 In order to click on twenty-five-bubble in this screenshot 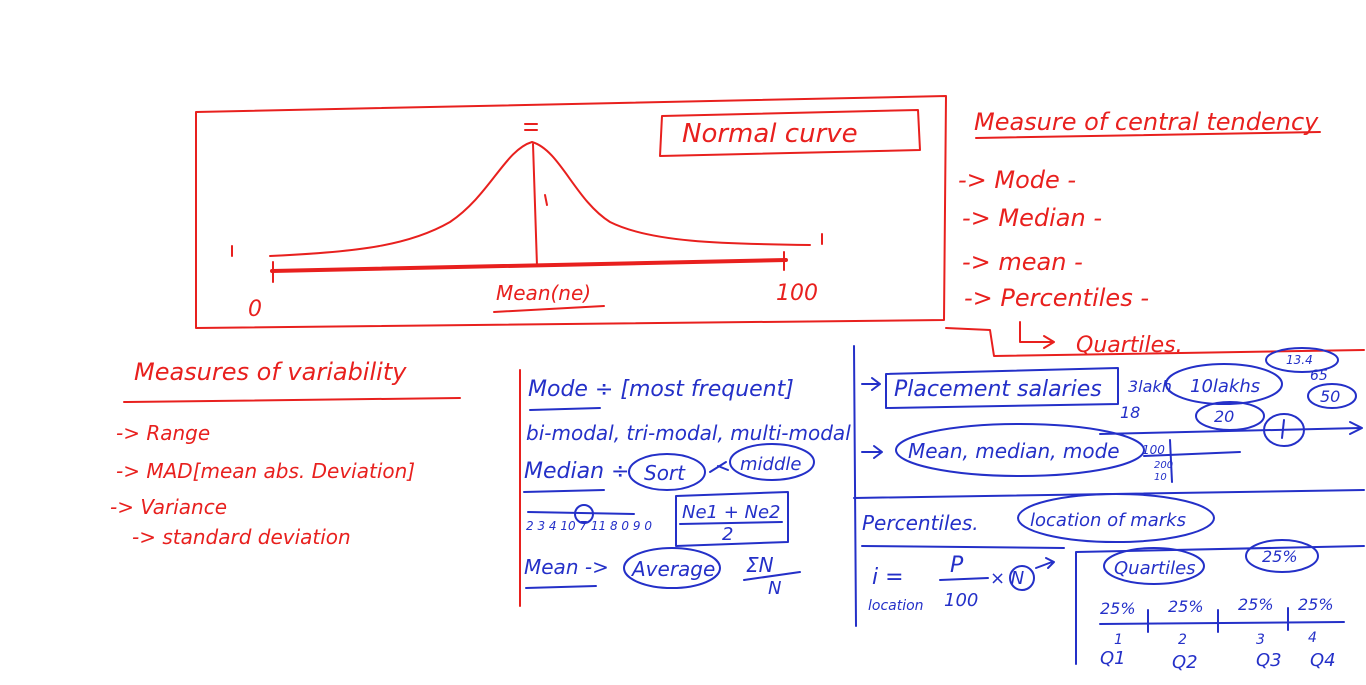, I will do `click(1282, 556)`.